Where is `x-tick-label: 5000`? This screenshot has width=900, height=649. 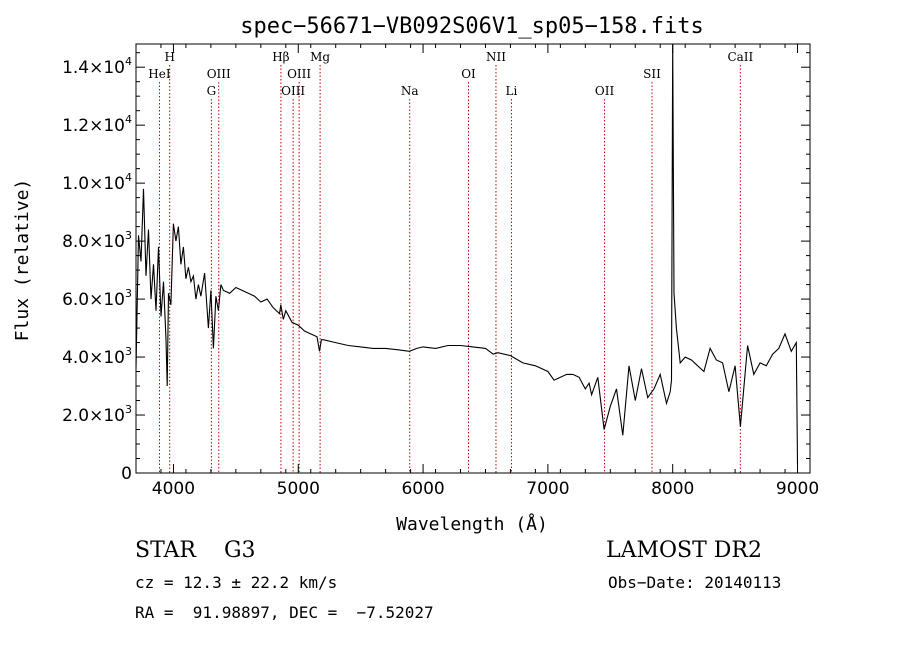 x-tick-label: 5000 is located at coordinates (298, 489).